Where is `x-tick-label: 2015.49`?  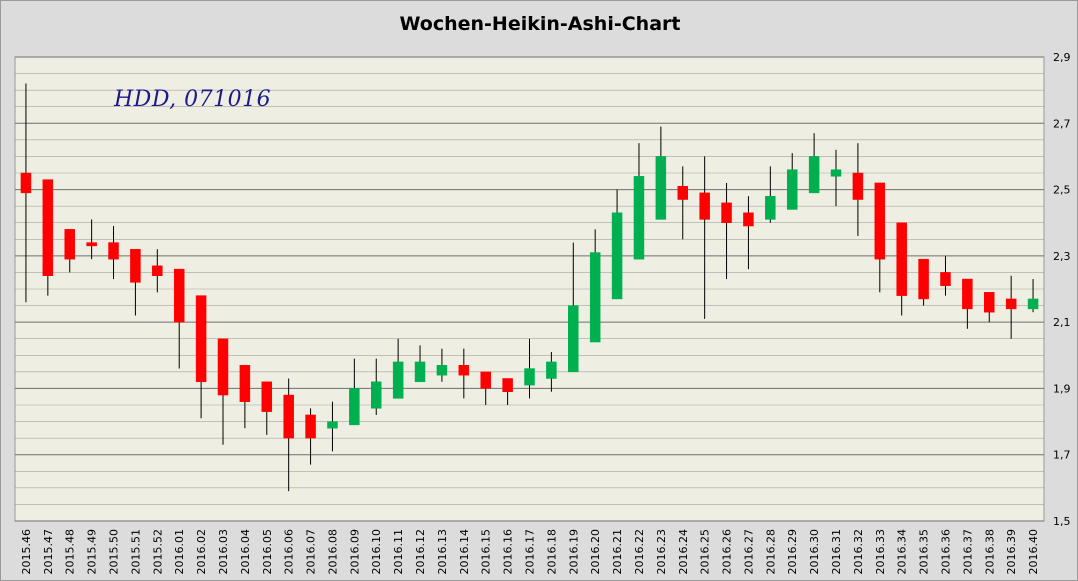 x-tick-label: 2015.49 is located at coordinates (92, 552).